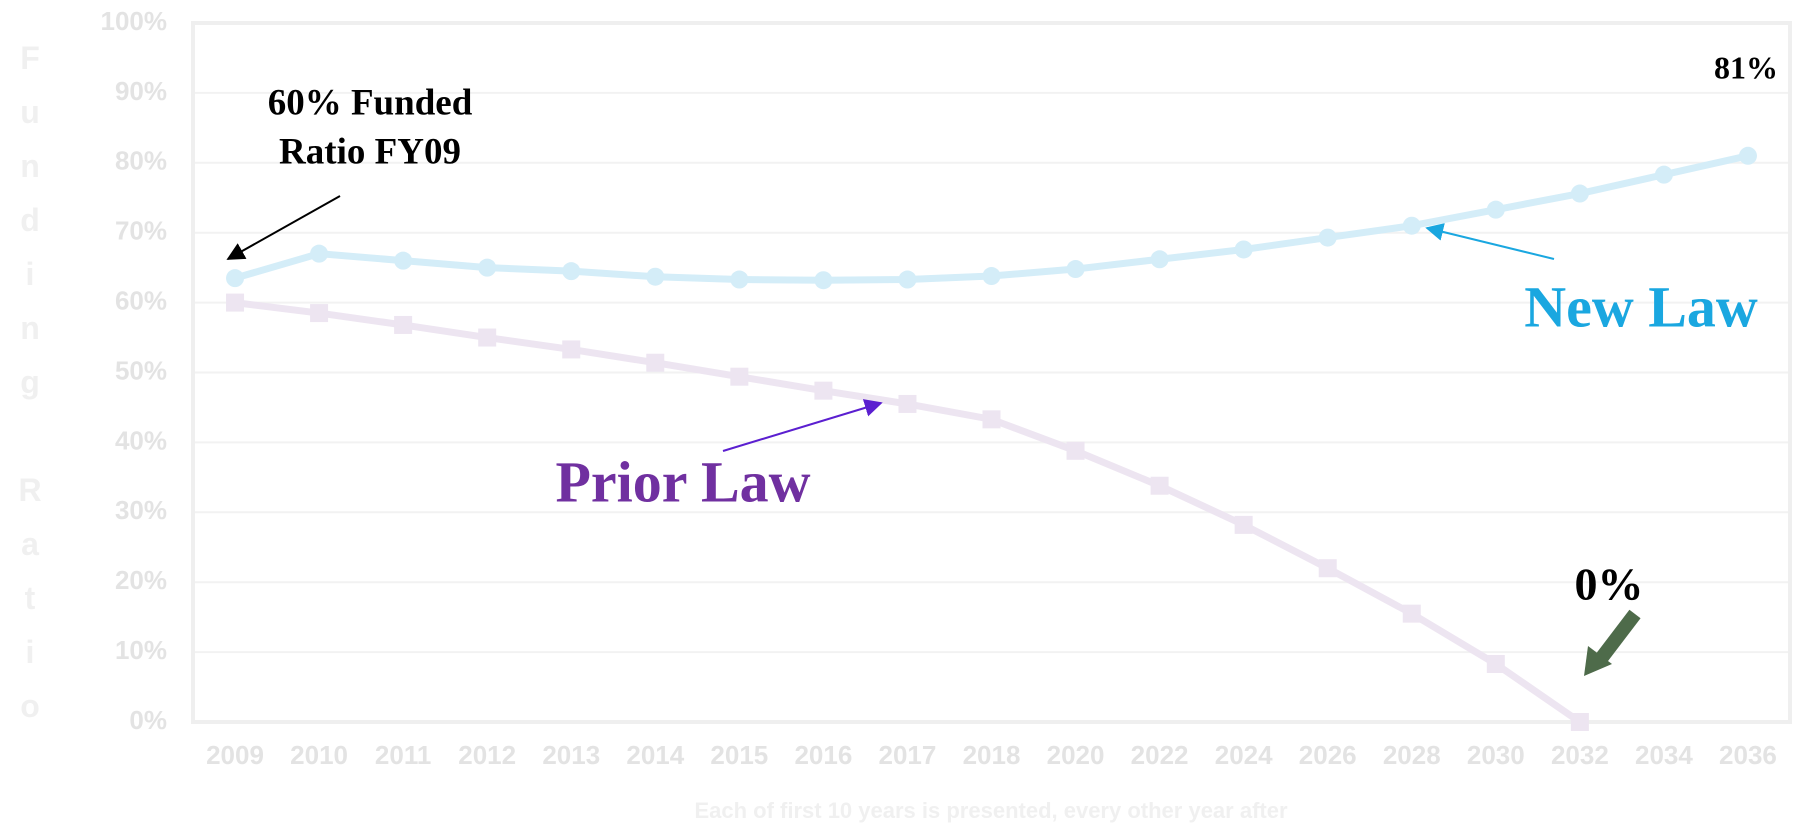 Image resolution: width=1805 pixels, height=824 pixels. I want to click on x-tick-label: 2015, so click(739, 755).